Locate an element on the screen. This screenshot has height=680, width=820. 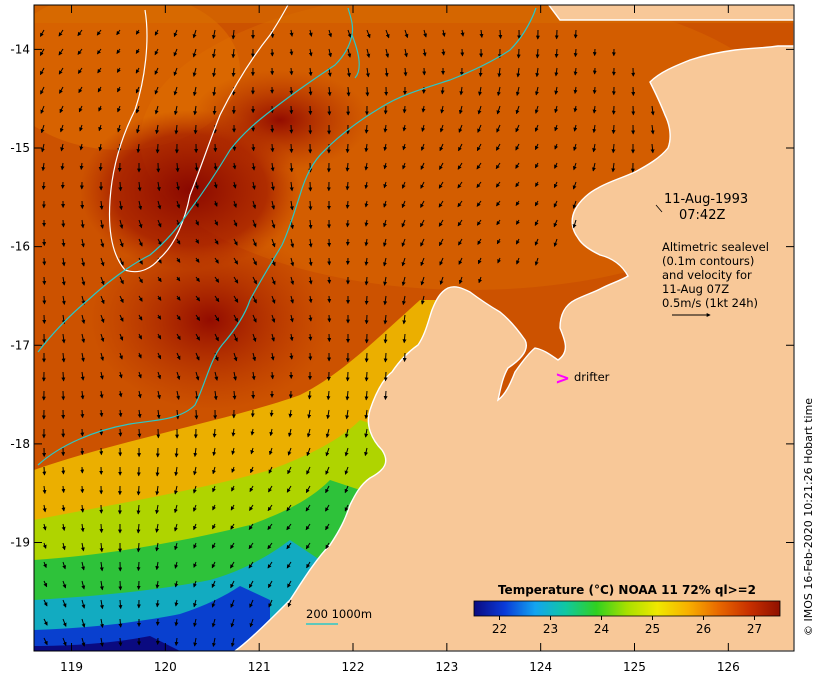
date-annotation: 11-Aug-1993 07:42Z is located at coordinates (701, 207).